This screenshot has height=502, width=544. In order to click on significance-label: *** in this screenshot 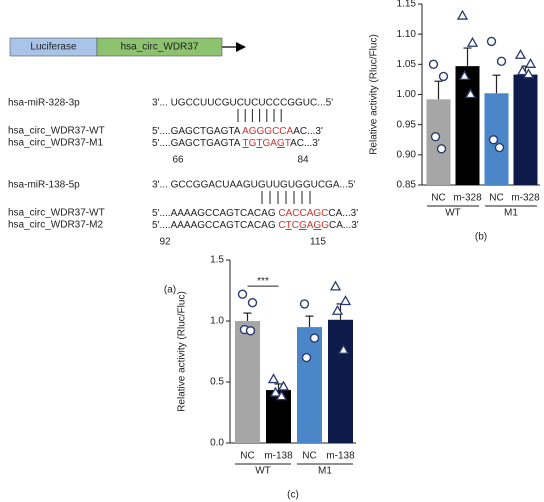, I will do `click(263, 281)`.